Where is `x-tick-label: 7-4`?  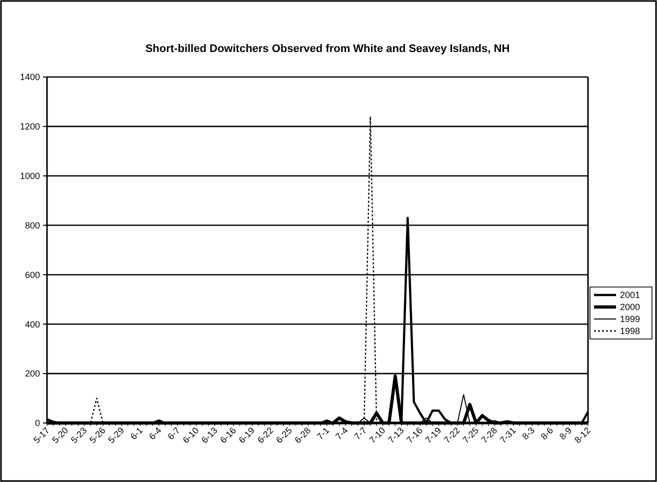
x-tick-label: 7-4 is located at coordinates (342, 433).